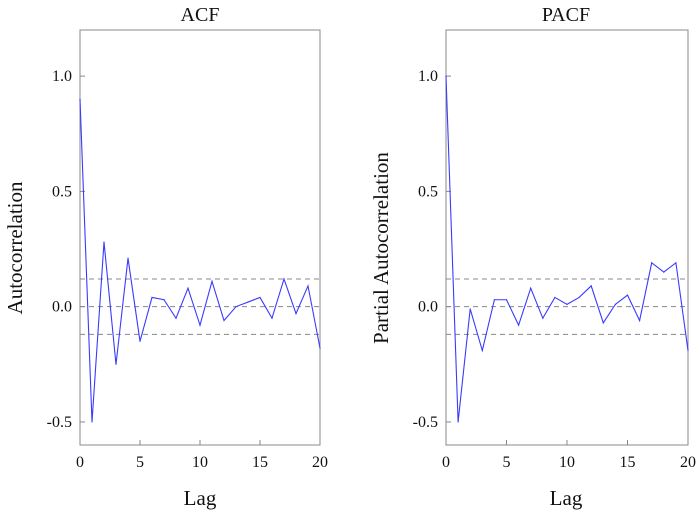 This screenshot has height=518, width=700. I want to click on y-axis-label: Autocorrelation, so click(15, 247).